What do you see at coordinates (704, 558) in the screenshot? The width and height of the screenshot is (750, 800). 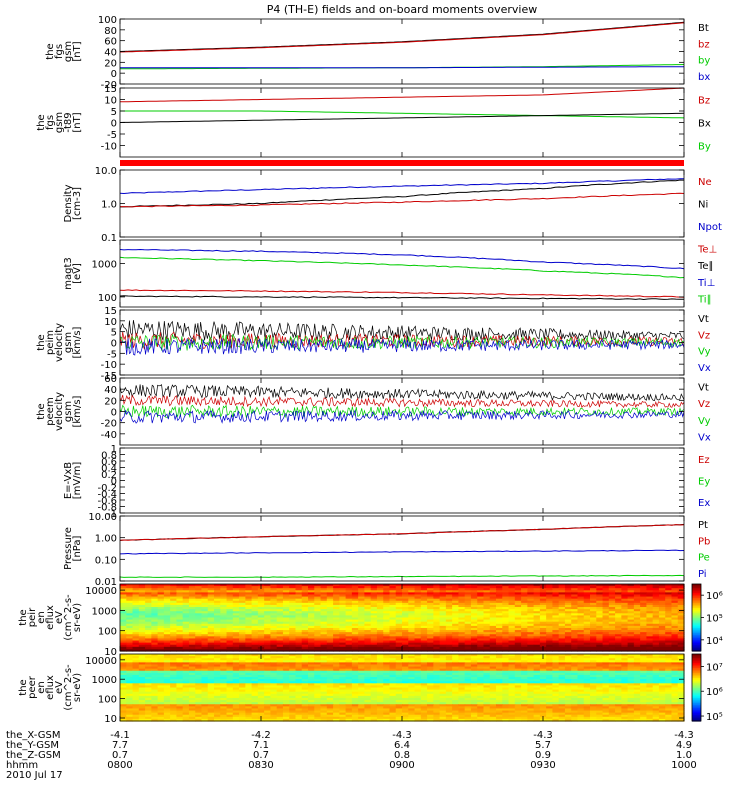 I see `legend-Pe: Pe` at bounding box center [704, 558].